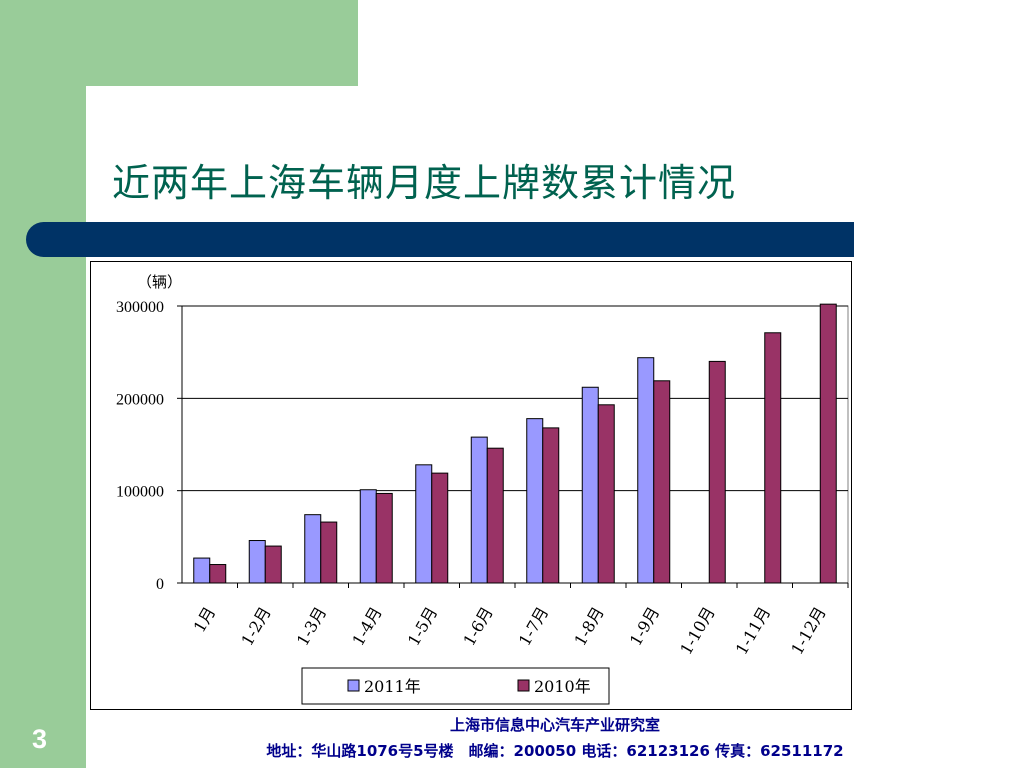  Describe the element at coordinates (554, 725) in the screenshot. I see `footer-organization: 上海市信息中心汽车产业研究室` at that location.